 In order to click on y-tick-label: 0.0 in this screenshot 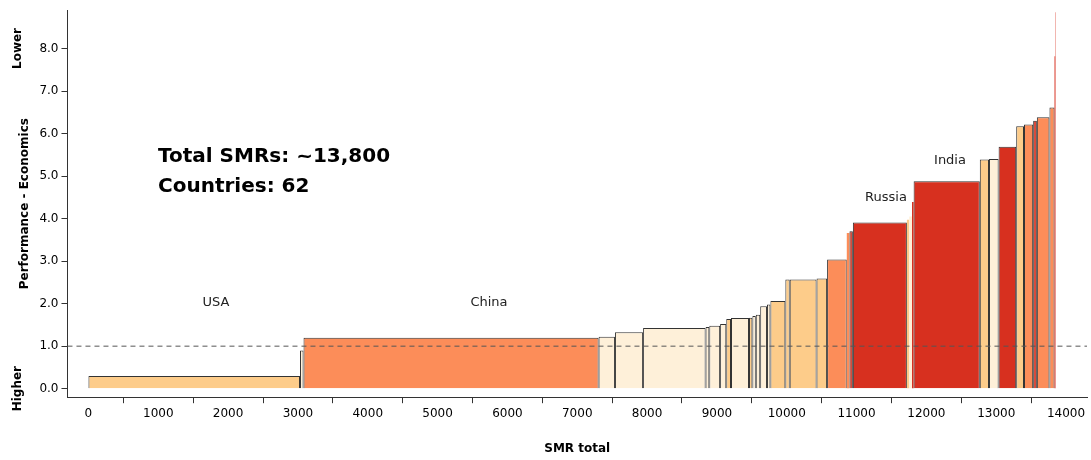, I will do `click(49, 387)`.